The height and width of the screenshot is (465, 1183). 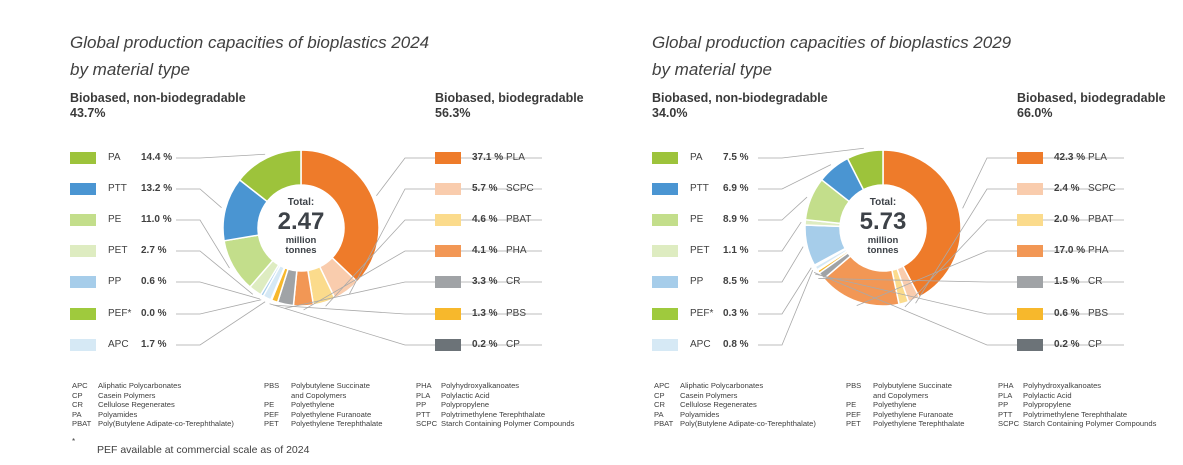 I want to click on legend-label-pla: PLA, so click(x=515, y=157).